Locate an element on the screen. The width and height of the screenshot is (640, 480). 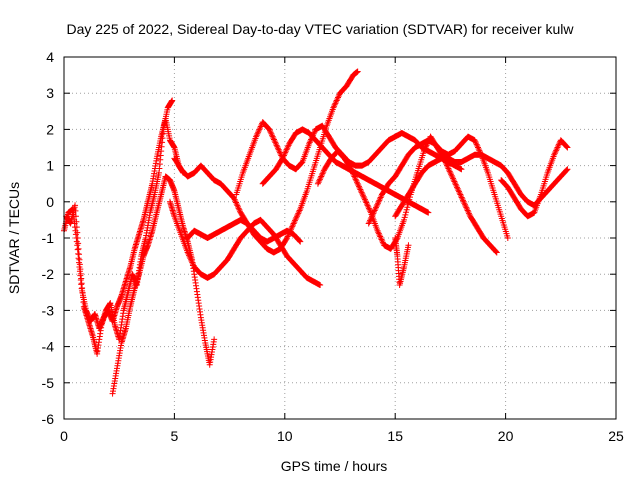
x-tick-label: 20 is located at coordinates (506, 436).